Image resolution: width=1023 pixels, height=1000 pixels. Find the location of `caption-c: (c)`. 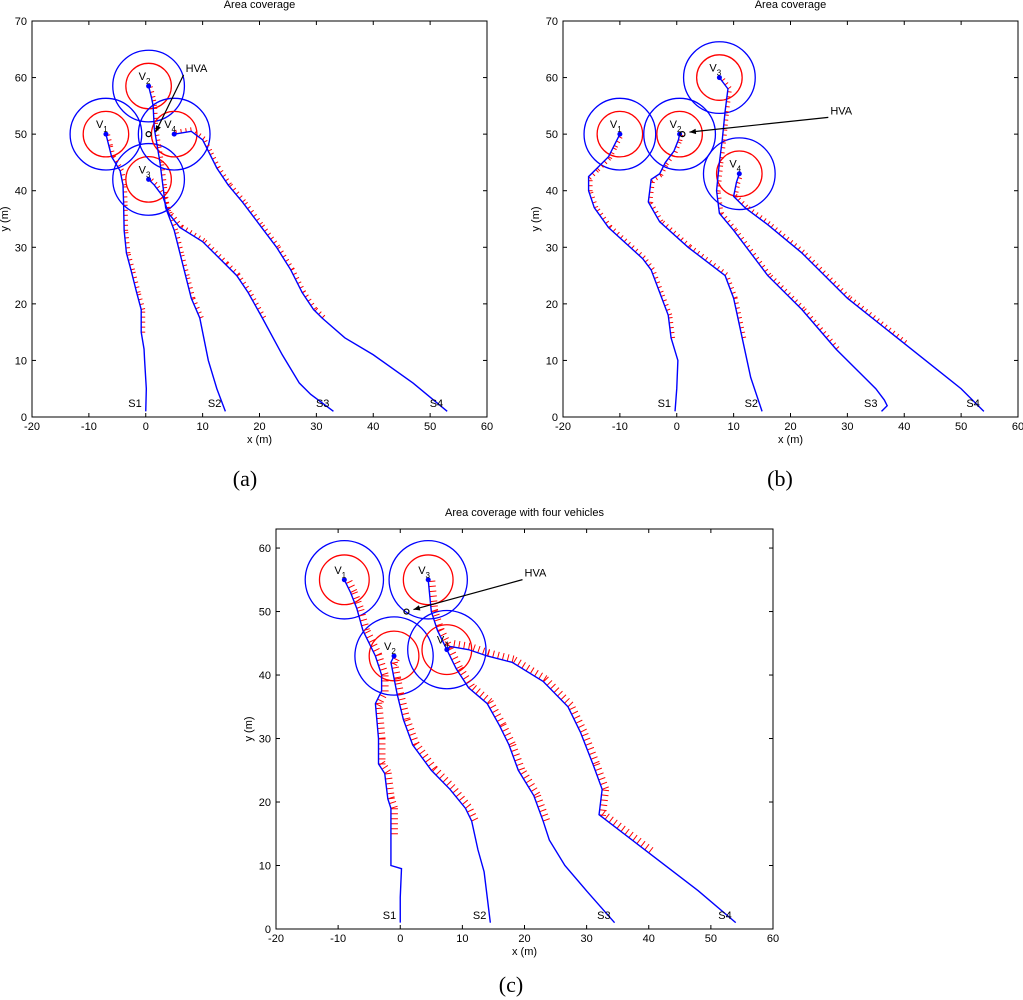

caption-c: (c) is located at coordinates (511, 984).